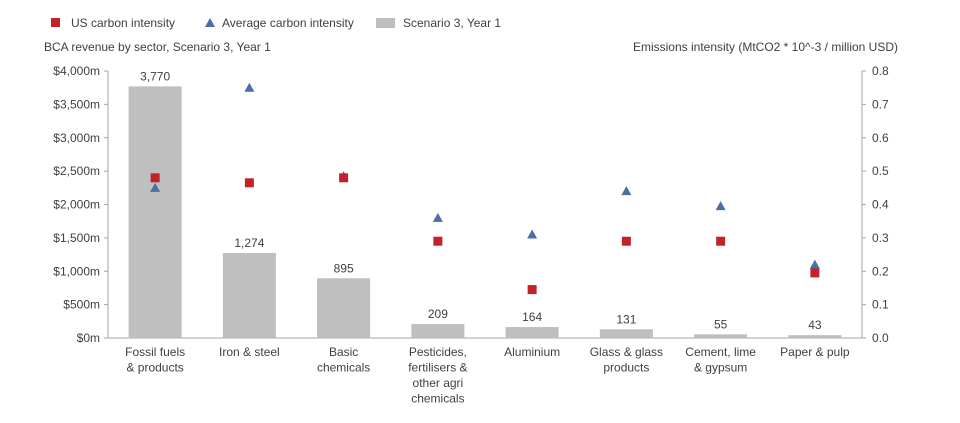 The image size is (960, 423). What do you see at coordinates (880, 71) in the screenshot?
I see `right-axis-tick-label: 0.8` at bounding box center [880, 71].